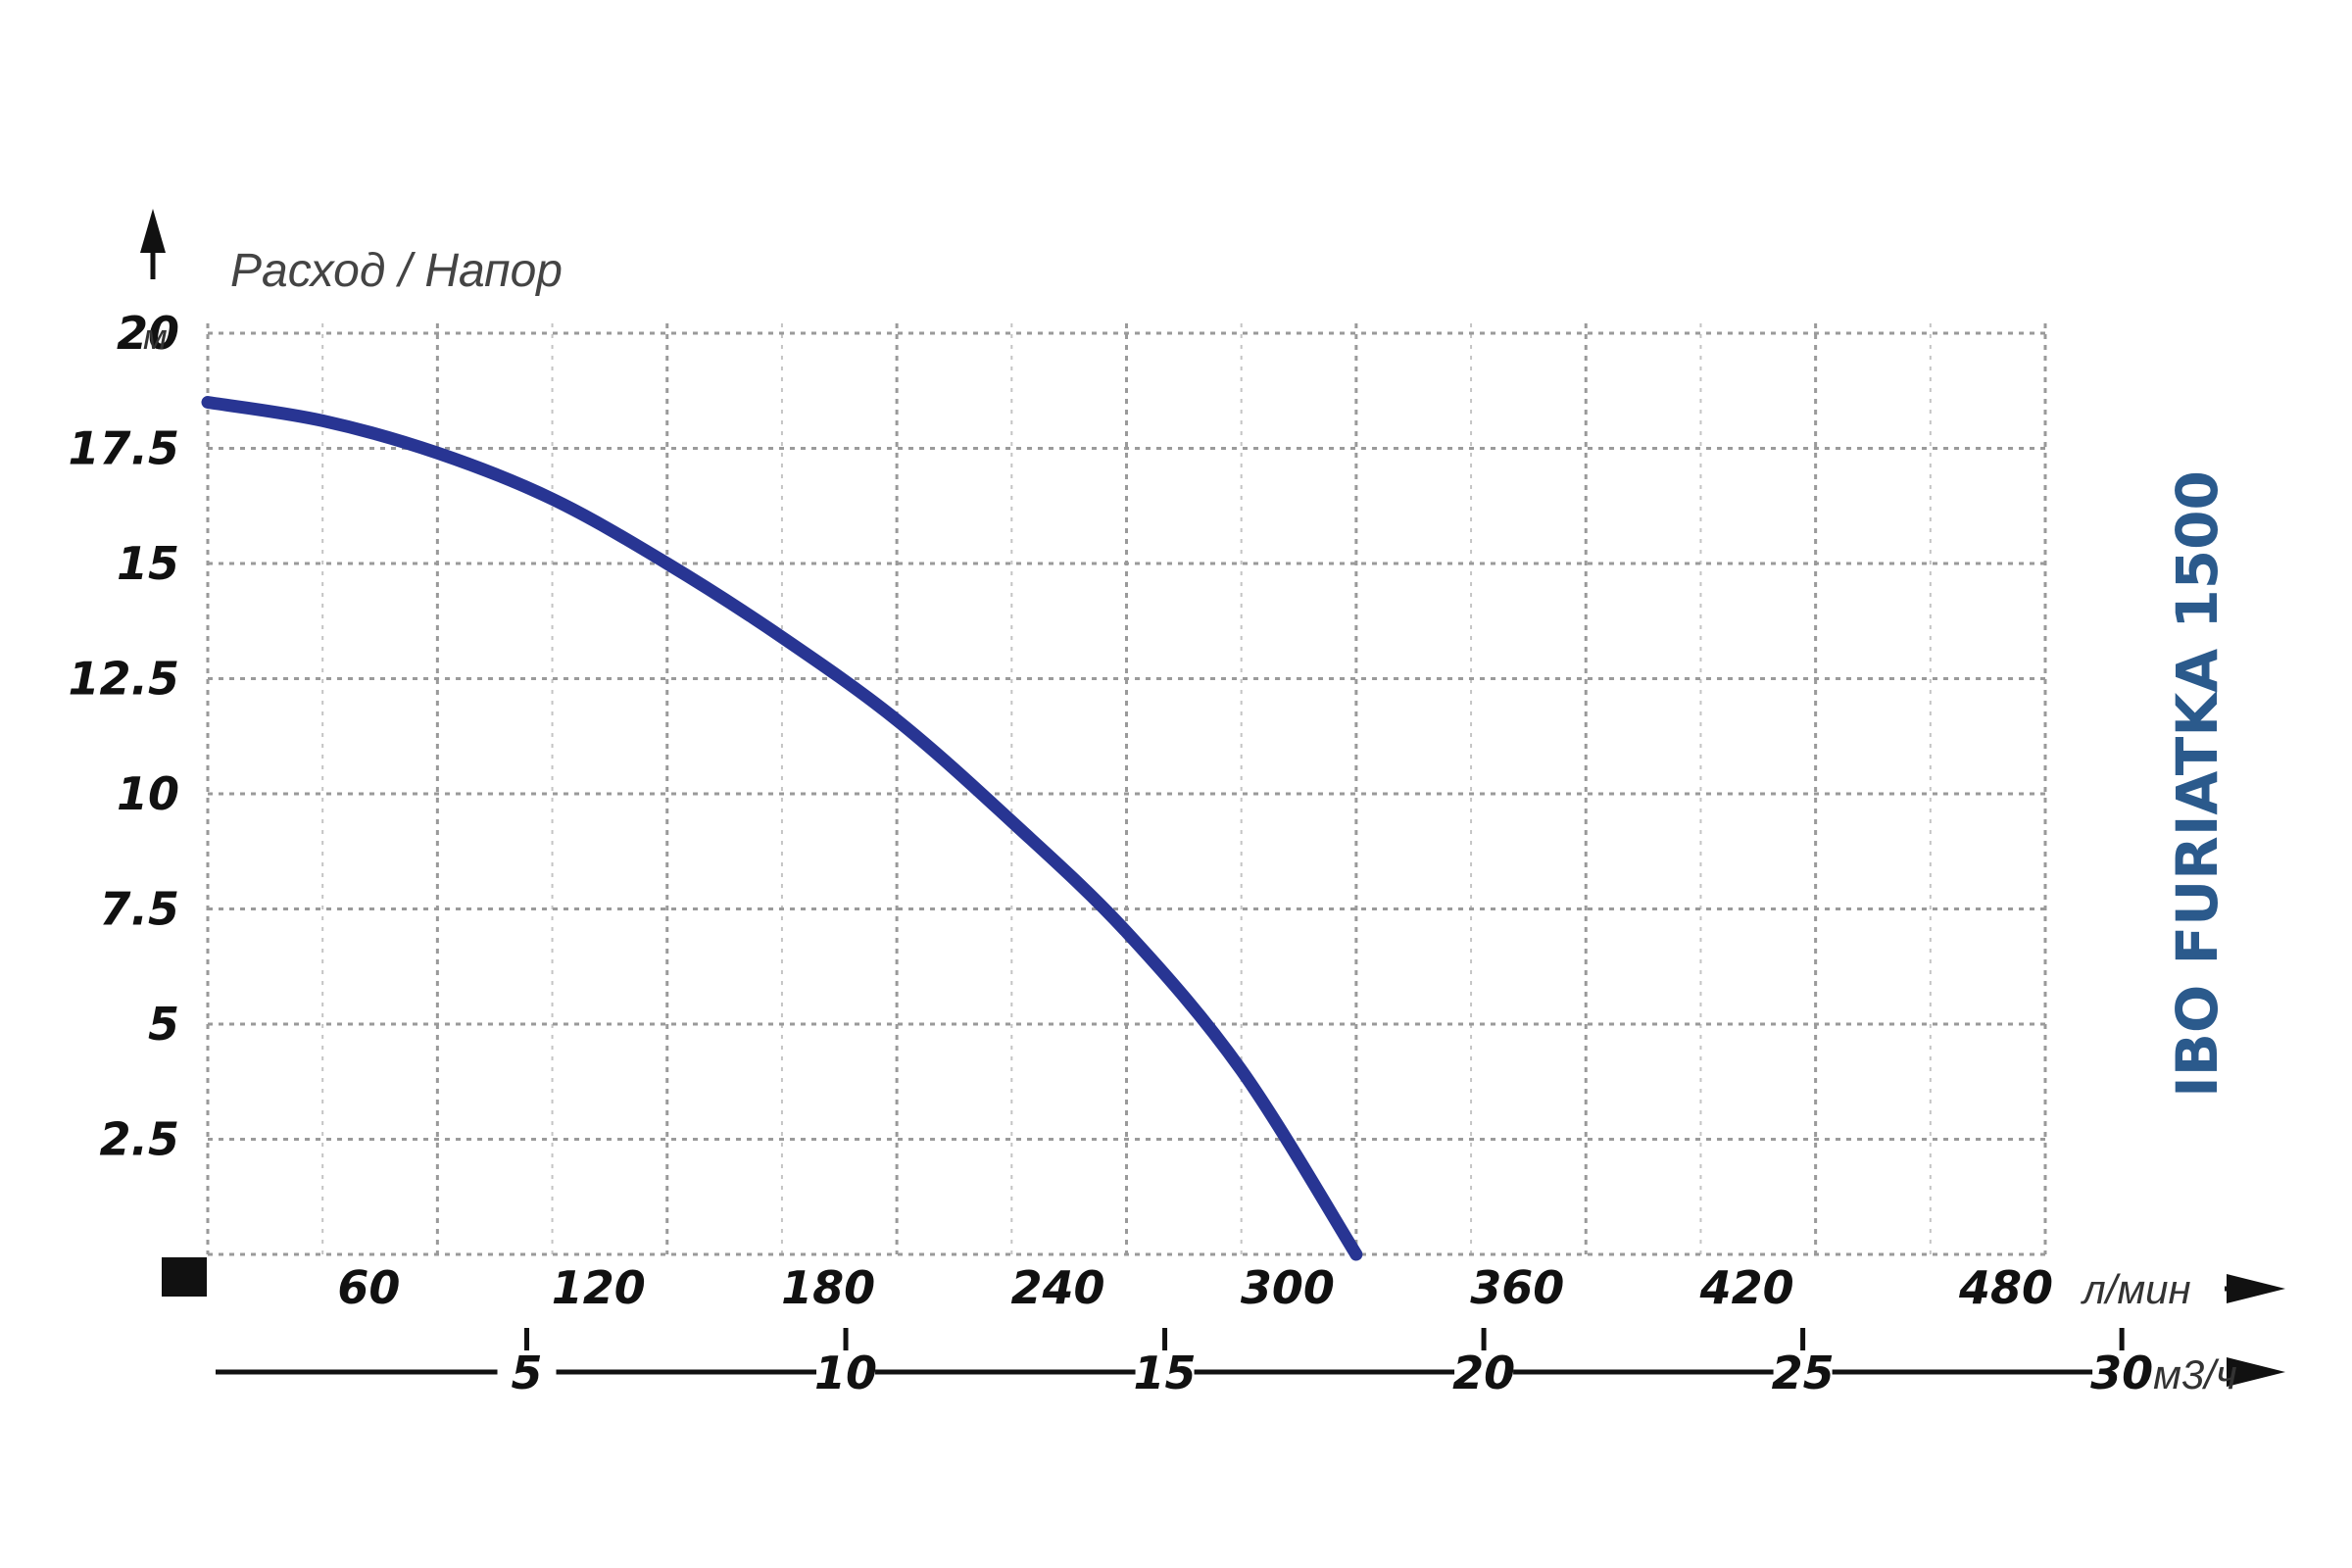 Image resolution: width=2352 pixels, height=1568 pixels. What do you see at coordinates (124, 448) in the screenshot?
I see `y-tick-label: 17.5` at bounding box center [124, 448].